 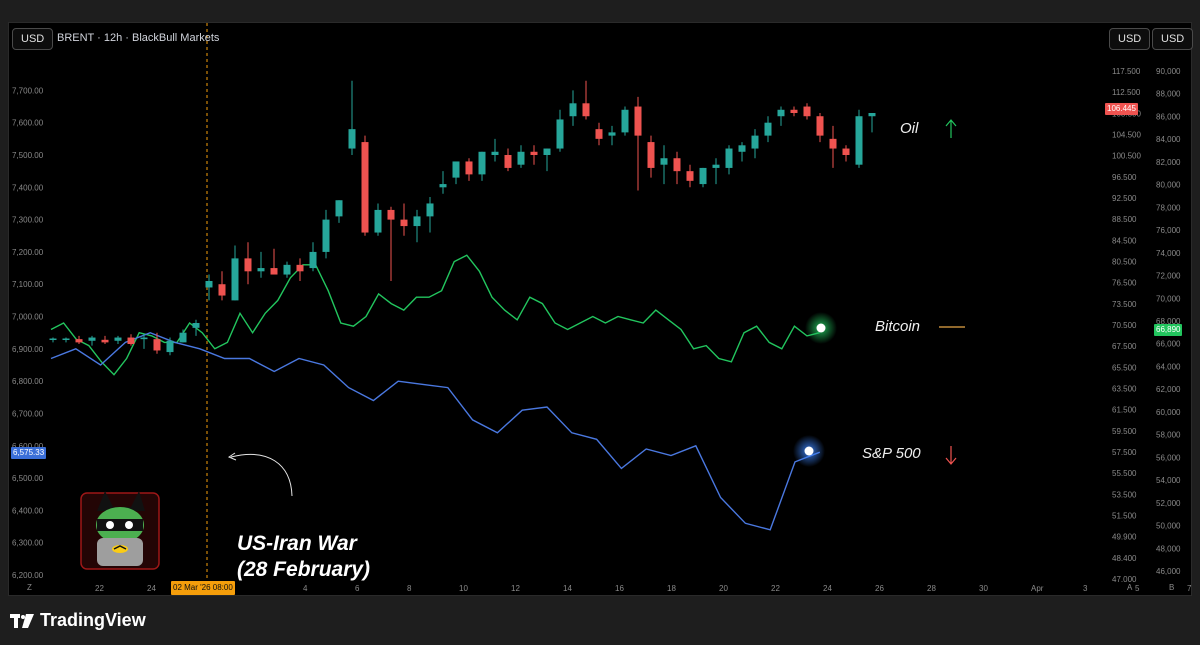 What do you see at coordinates (1124, 558) in the screenshot?
I see `right-inner-tick-label: 48.400` at bounding box center [1124, 558].